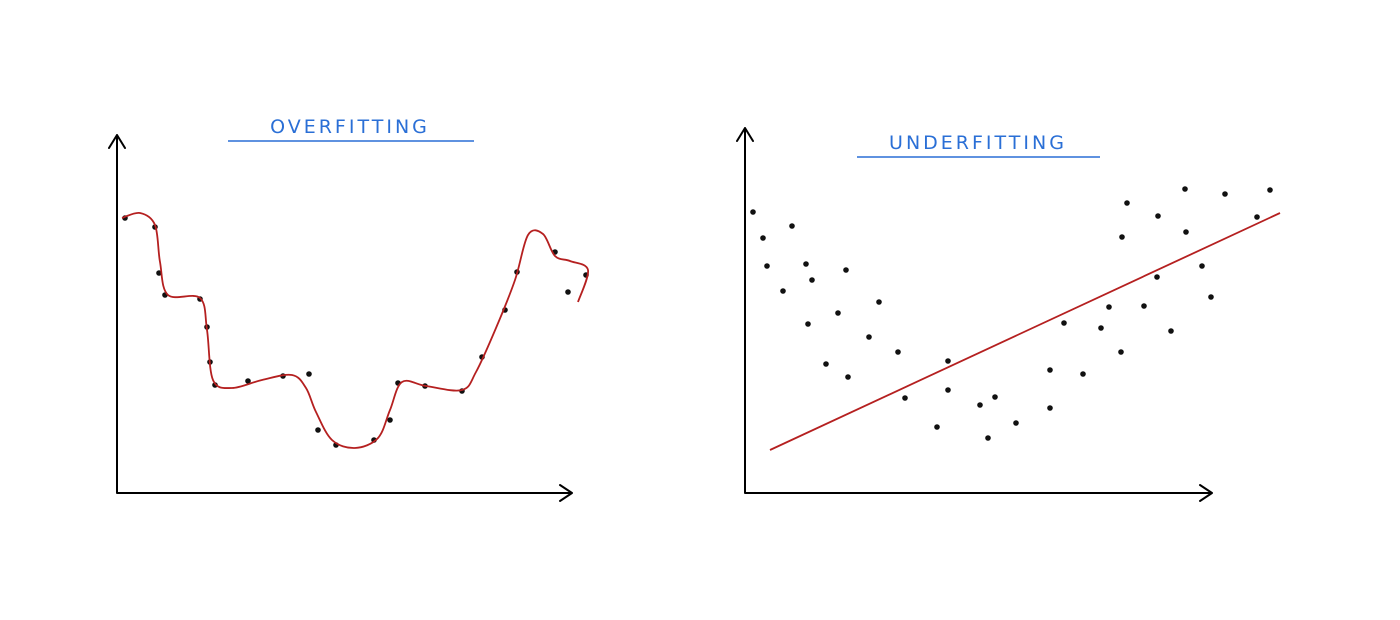 The height and width of the screenshot is (620, 1400). I want to click on panel-title: UNDERFITTING, so click(978, 143).